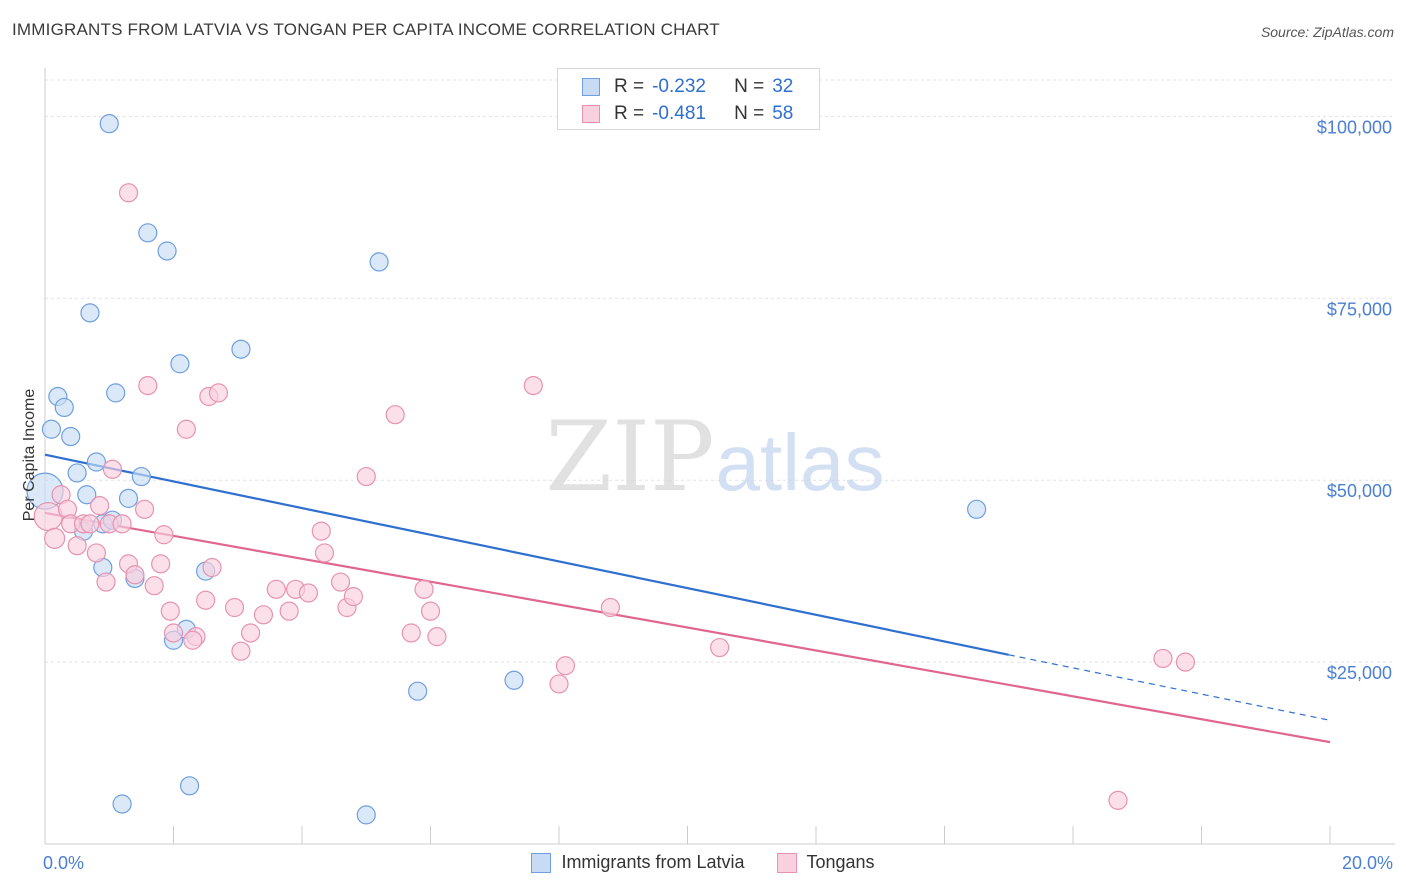 Image resolution: width=1406 pixels, height=892 pixels. I want to click on latvia-legend-swatch, so click(541, 862).